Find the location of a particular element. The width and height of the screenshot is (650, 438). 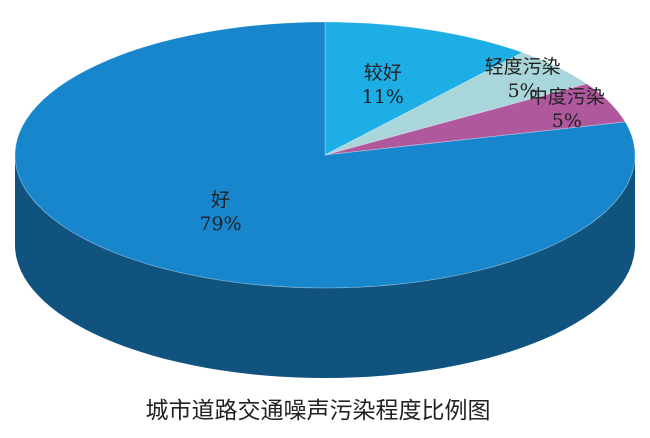

value-label: 11% is located at coordinates (383, 97).